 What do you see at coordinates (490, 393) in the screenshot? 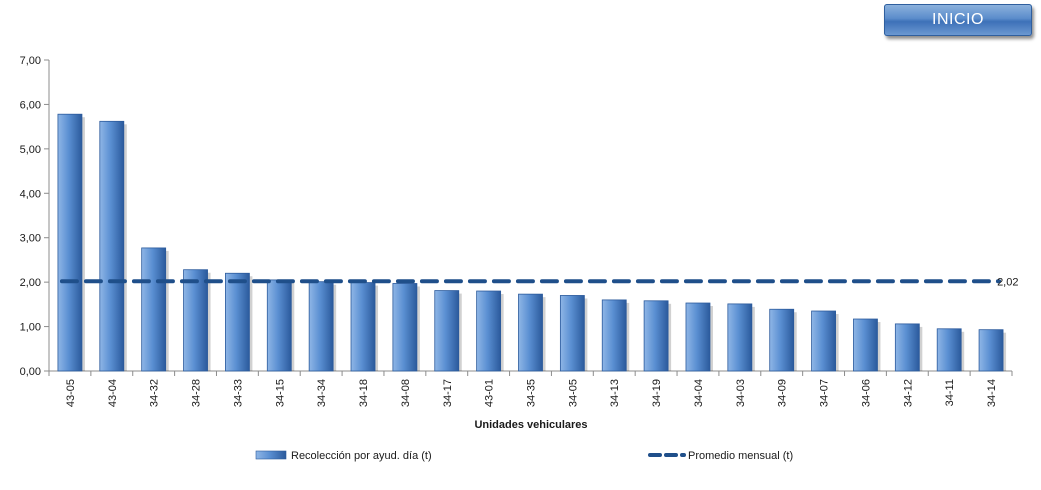
I see `x-tick-label: 43-01` at bounding box center [490, 393].